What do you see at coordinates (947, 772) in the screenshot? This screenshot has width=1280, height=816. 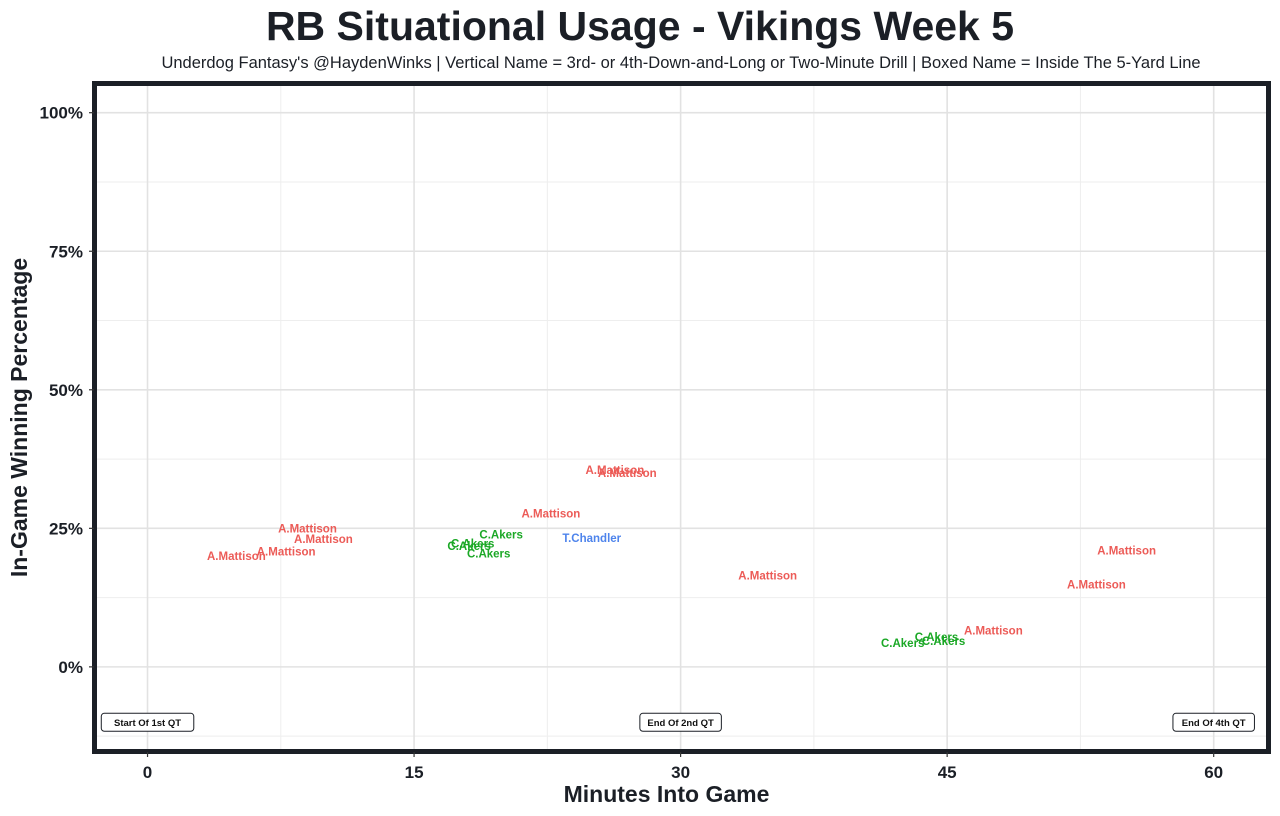 I see `x-tick-label: 45` at bounding box center [947, 772].